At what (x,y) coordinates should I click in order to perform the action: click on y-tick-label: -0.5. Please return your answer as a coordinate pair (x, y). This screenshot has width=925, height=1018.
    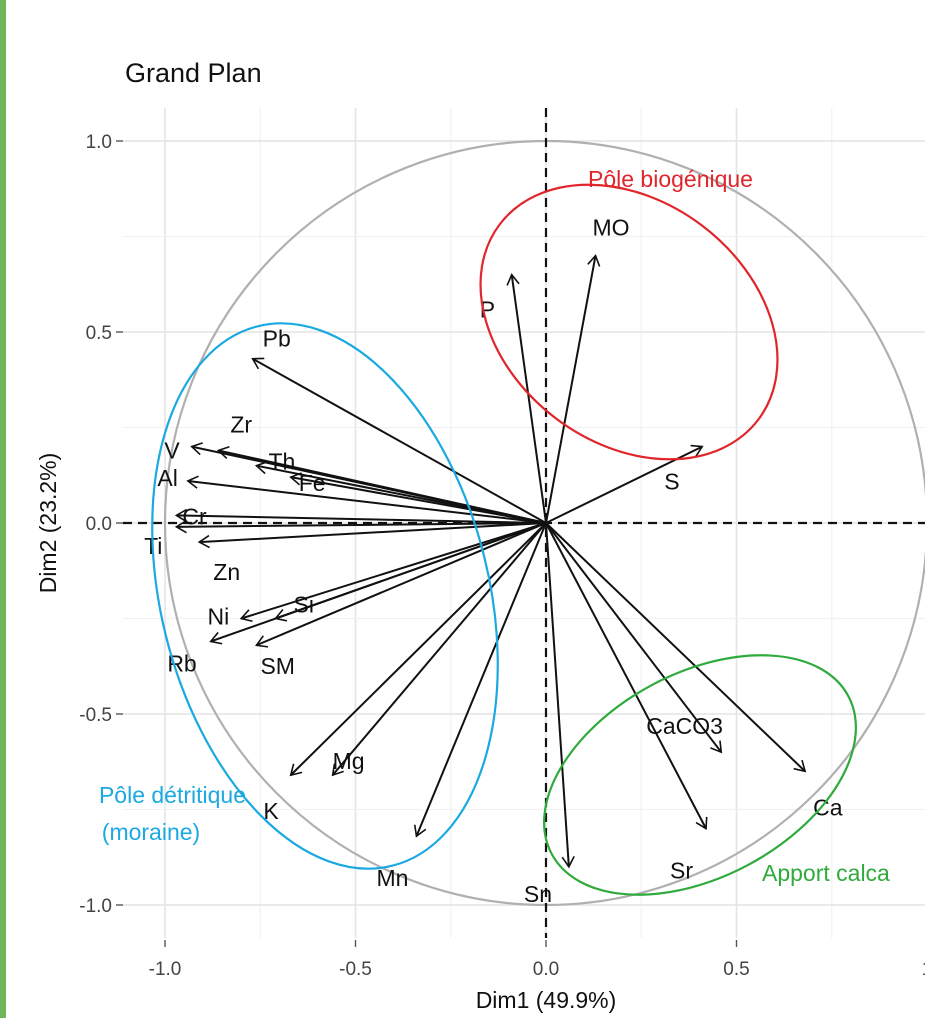
    Looking at the image, I should click on (95, 715).